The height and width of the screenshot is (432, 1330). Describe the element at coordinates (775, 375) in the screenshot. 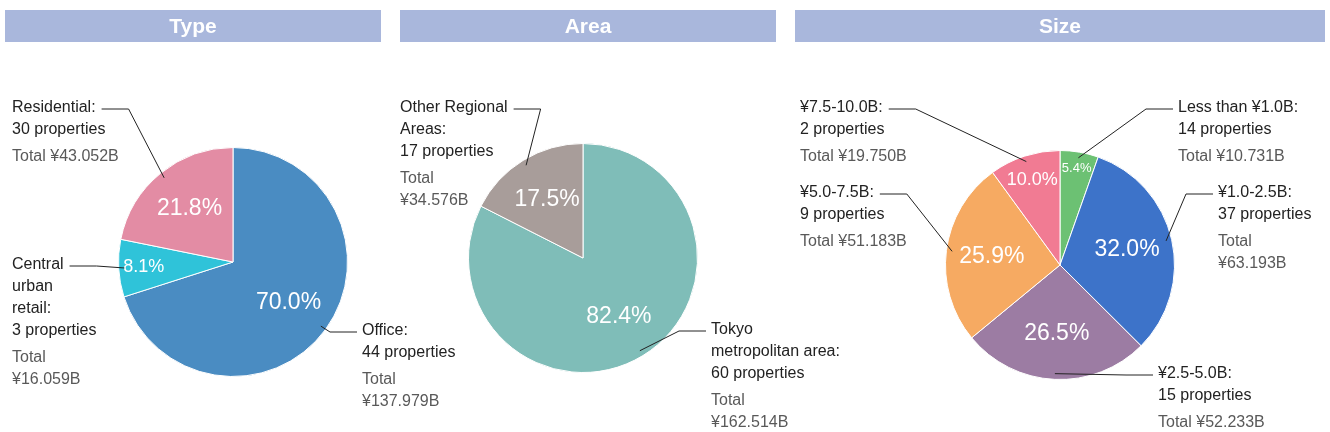

I see `slice-label: Tokyo metropolitan area: 60 properties Total ¥162.514B` at that location.